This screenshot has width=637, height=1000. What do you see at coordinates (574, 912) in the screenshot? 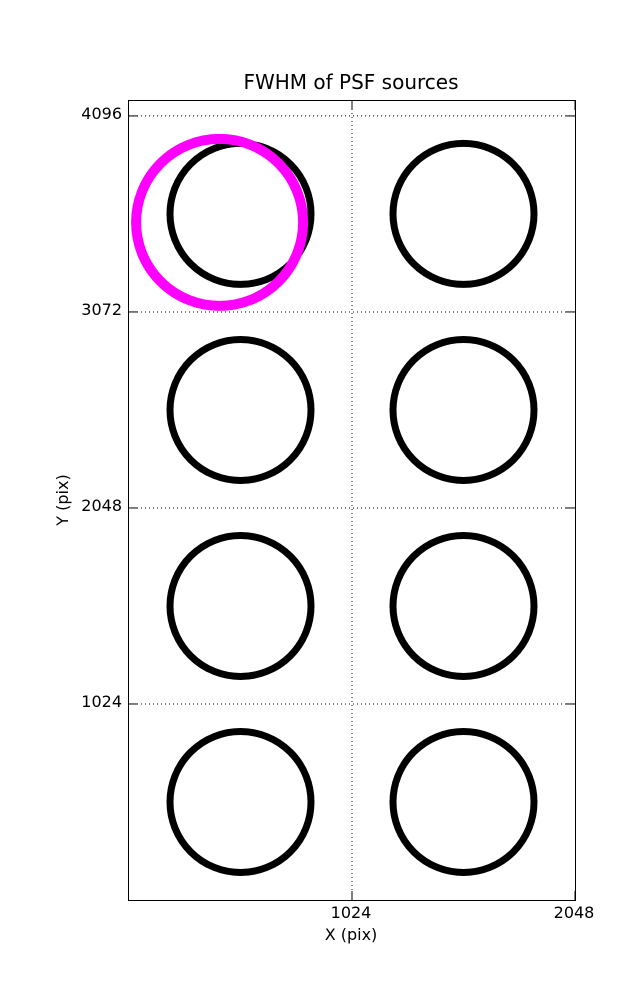
I see `x-tick-label: 2048` at bounding box center [574, 912].